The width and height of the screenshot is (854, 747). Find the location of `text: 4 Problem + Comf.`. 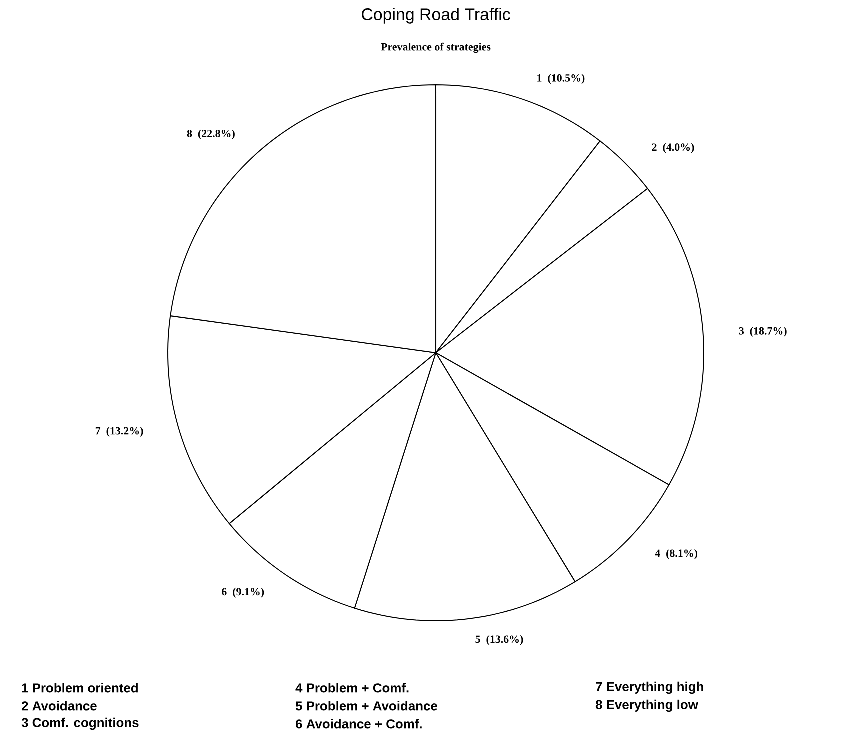

text: 4 Problem + Comf. is located at coordinates (352, 688).